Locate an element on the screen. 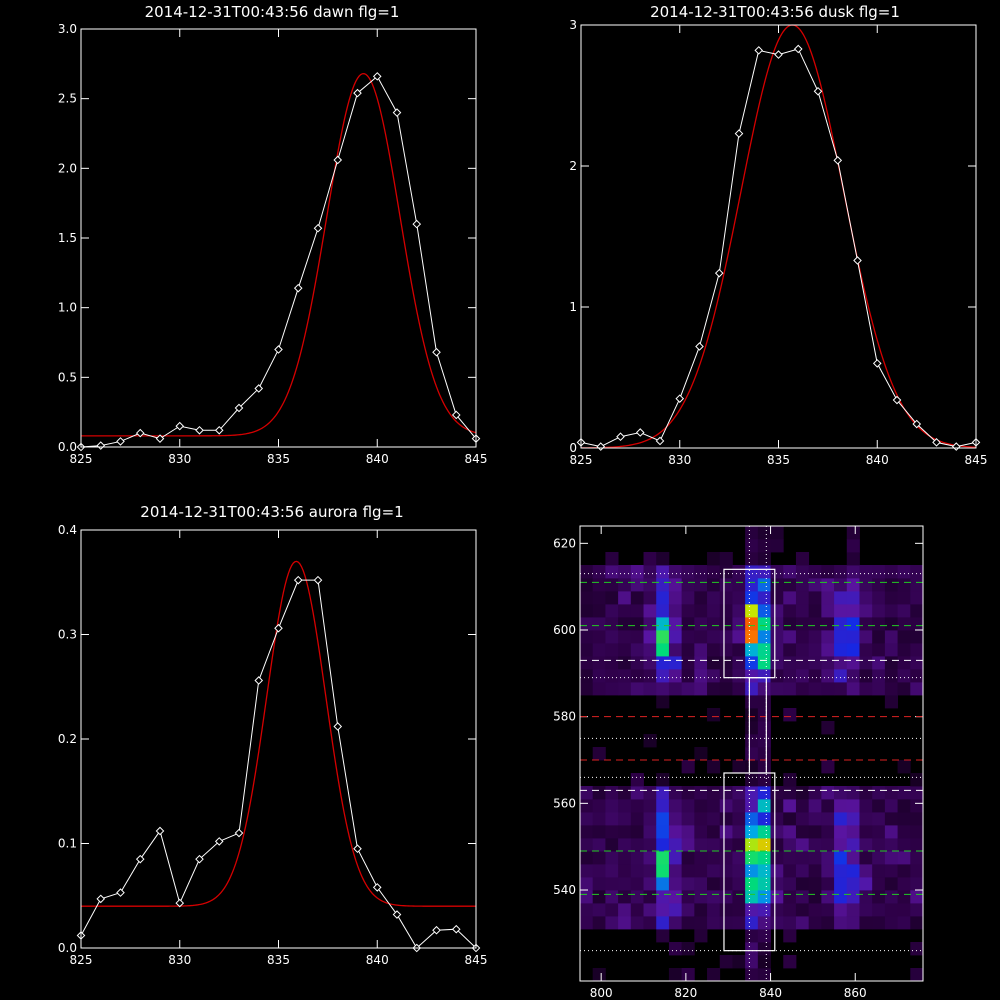  aurora-data-point is located at coordinates (318, 580).